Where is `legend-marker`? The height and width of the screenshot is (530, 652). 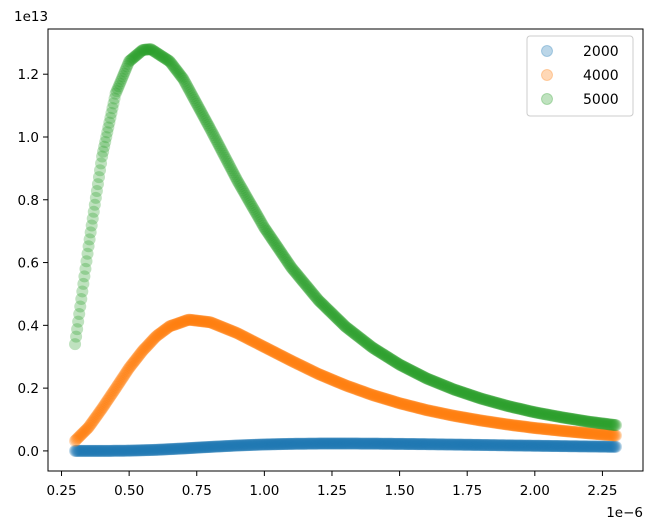 legend-marker is located at coordinates (547, 75).